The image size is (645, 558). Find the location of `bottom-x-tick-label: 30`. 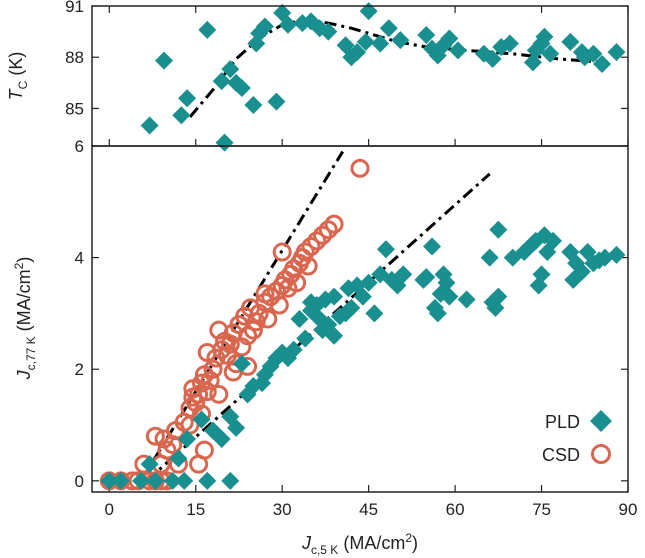

bottom-x-tick-label: 30 is located at coordinates (282, 509).